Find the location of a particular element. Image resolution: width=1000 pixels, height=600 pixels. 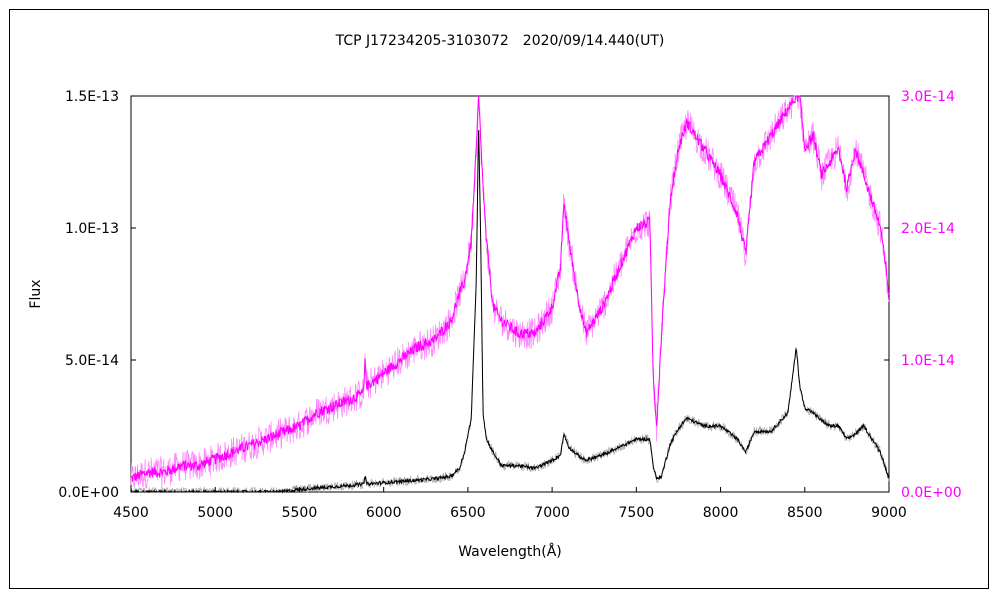

x-tick-label: 7500 is located at coordinates (637, 513).